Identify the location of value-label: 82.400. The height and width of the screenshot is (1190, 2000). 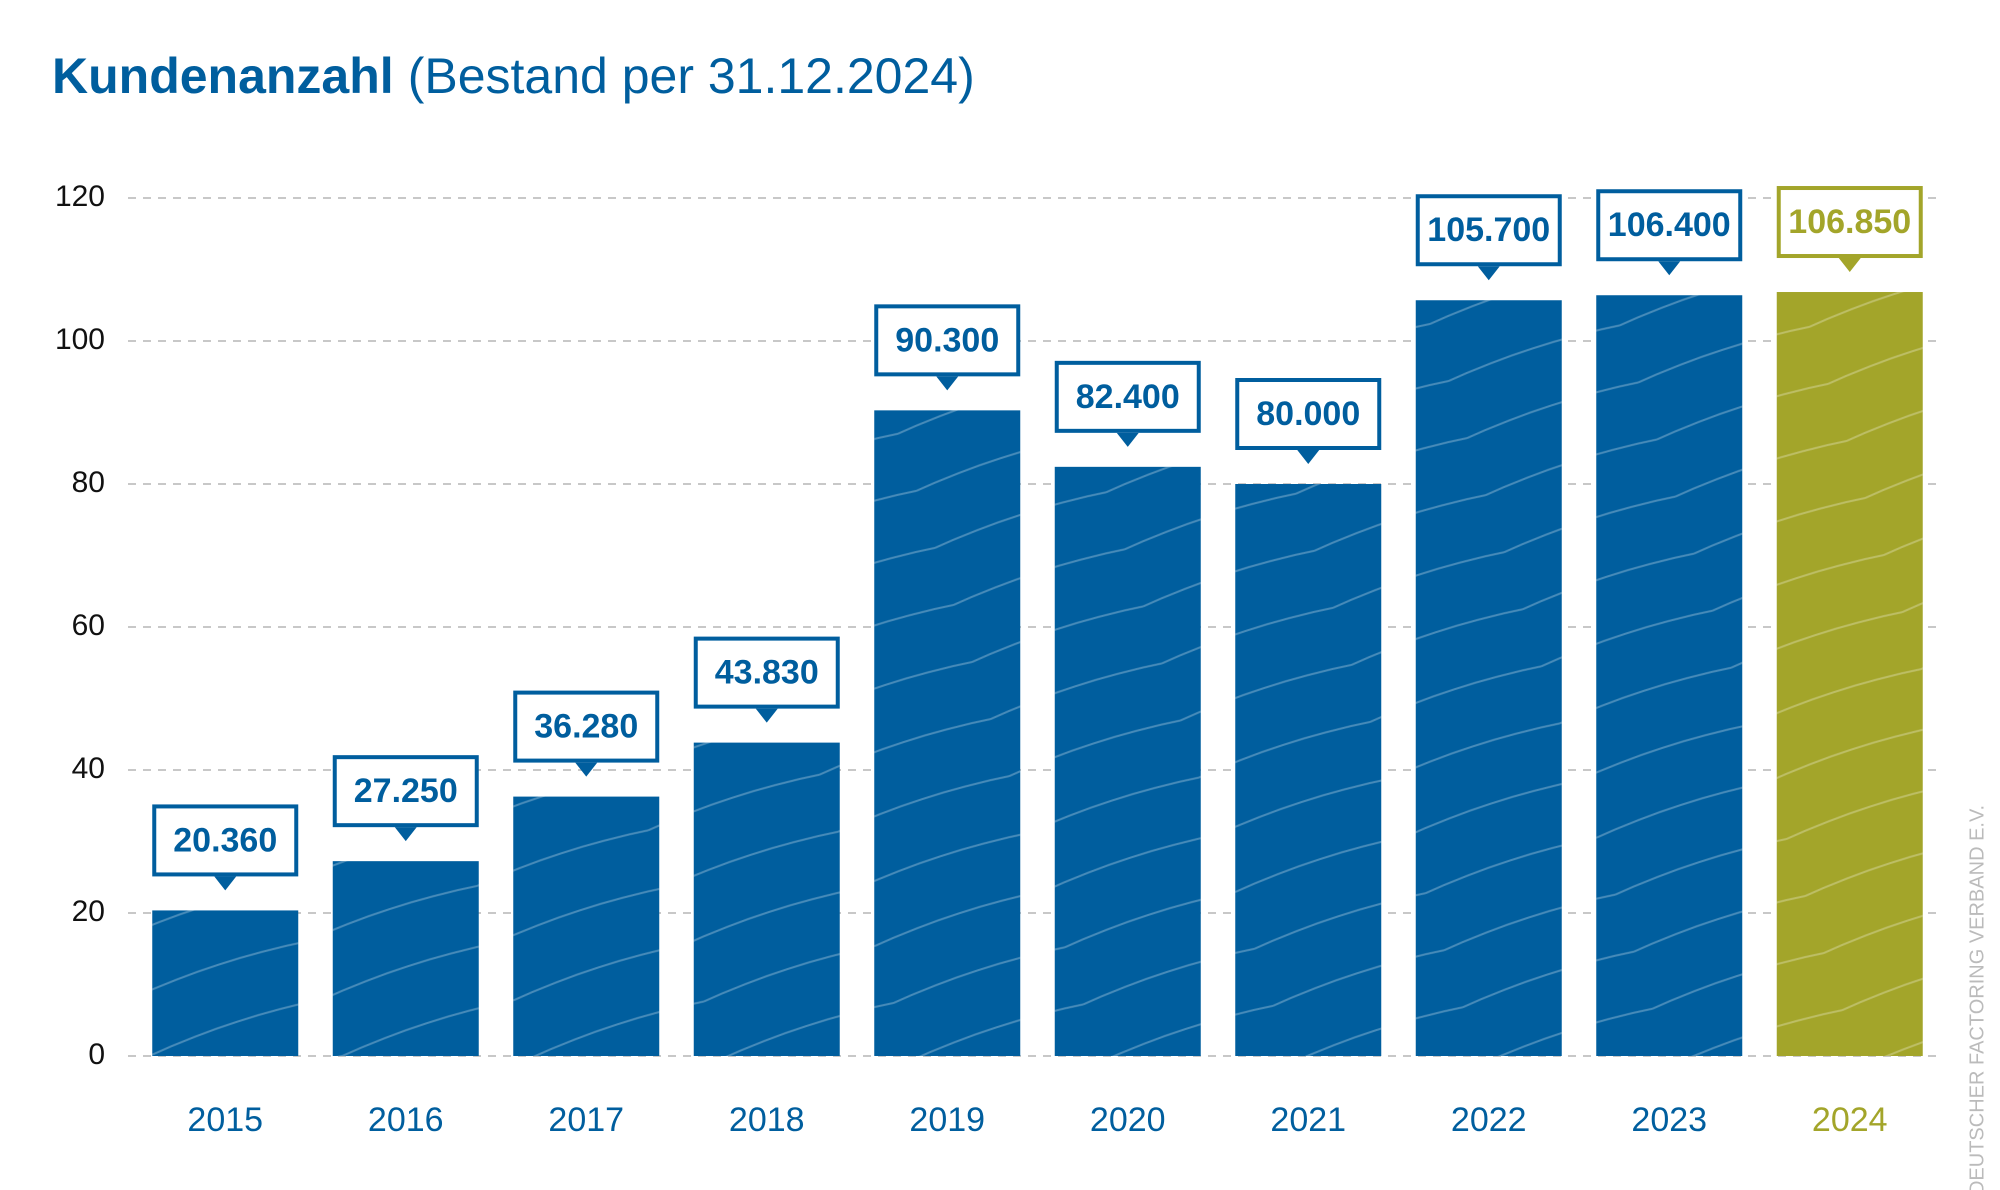
(1128, 397).